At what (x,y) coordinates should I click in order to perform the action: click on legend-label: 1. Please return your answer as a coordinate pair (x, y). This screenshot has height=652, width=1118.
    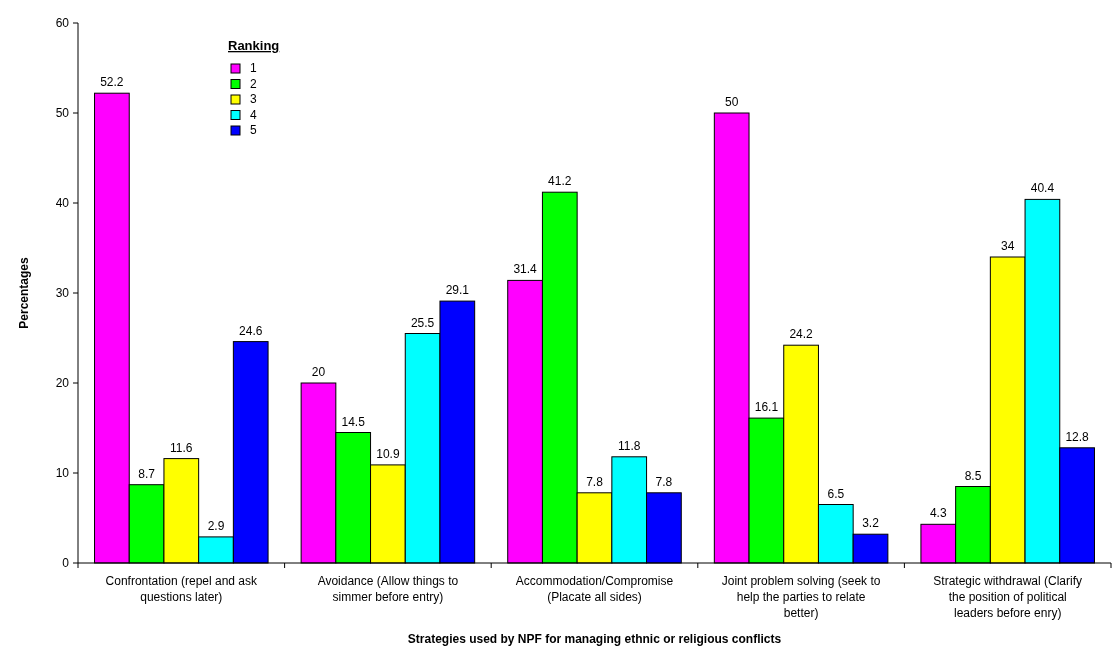
    Looking at the image, I should click on (253, 68).